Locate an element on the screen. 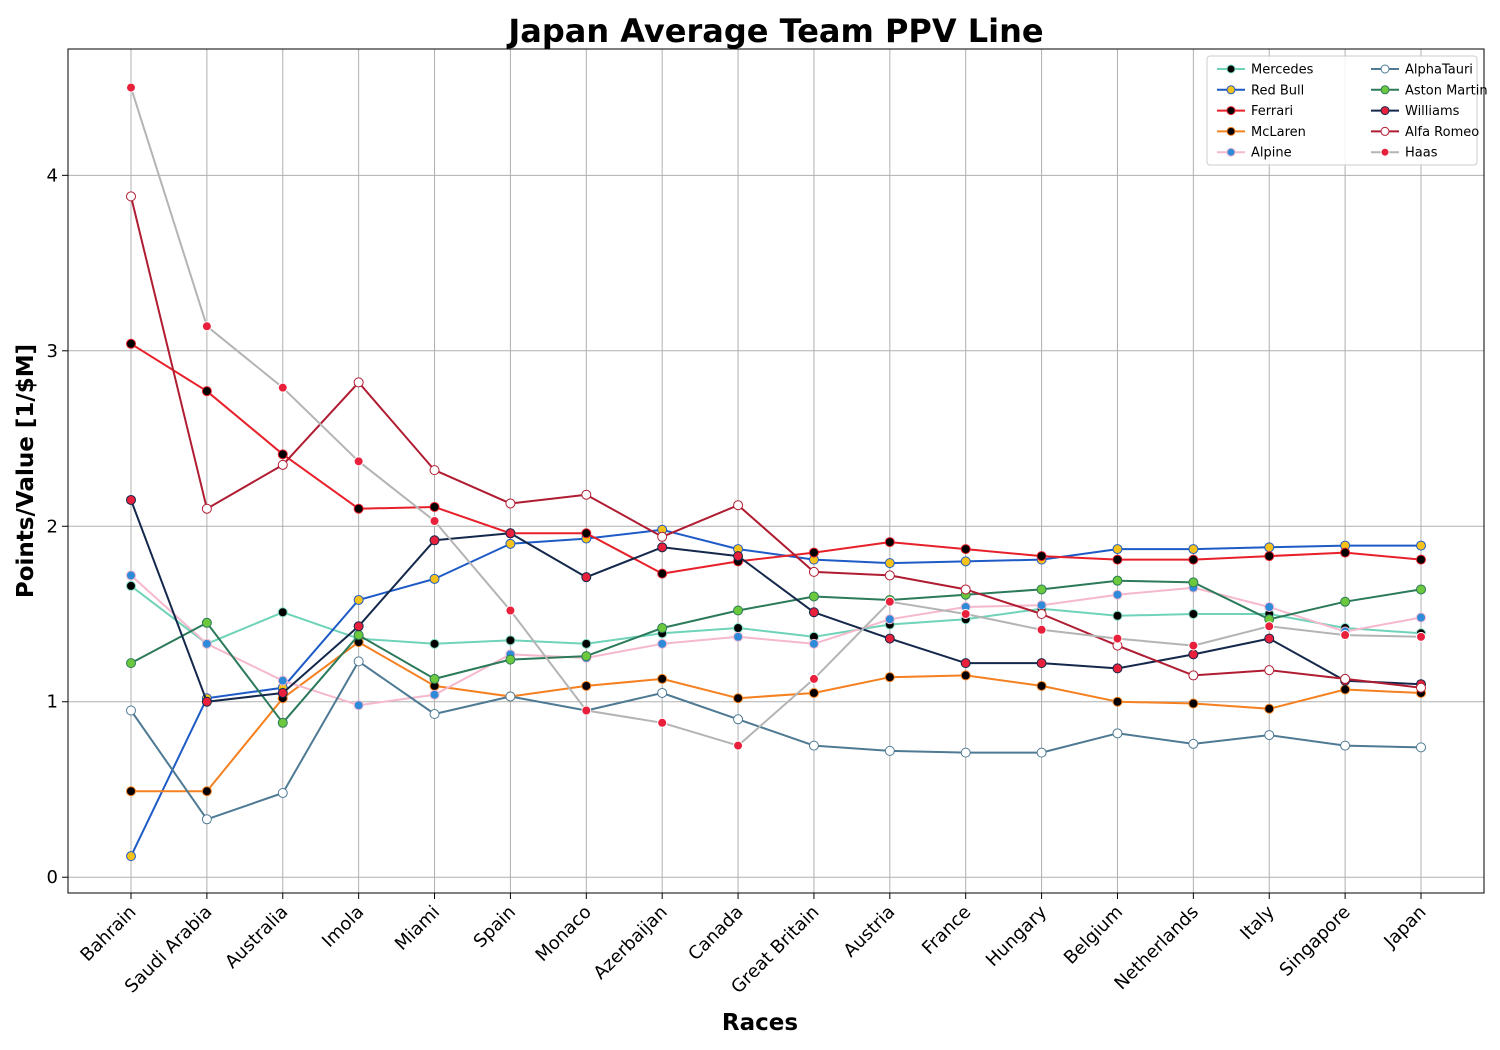  x-tick-label: Monaco is located at coordinates (564, 934).